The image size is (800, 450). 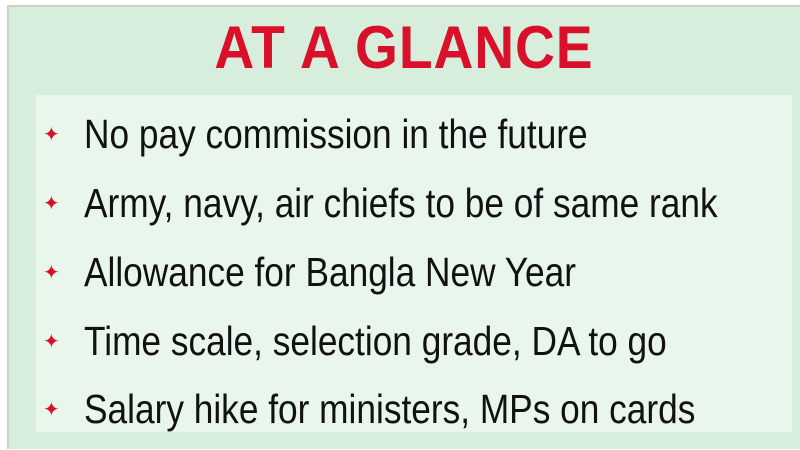 What do you see at coordinates (390, 409) in the screenshot?
I see `item-text: Salary hike for ministers, MPs on cards` at bounding box center [390, 409].